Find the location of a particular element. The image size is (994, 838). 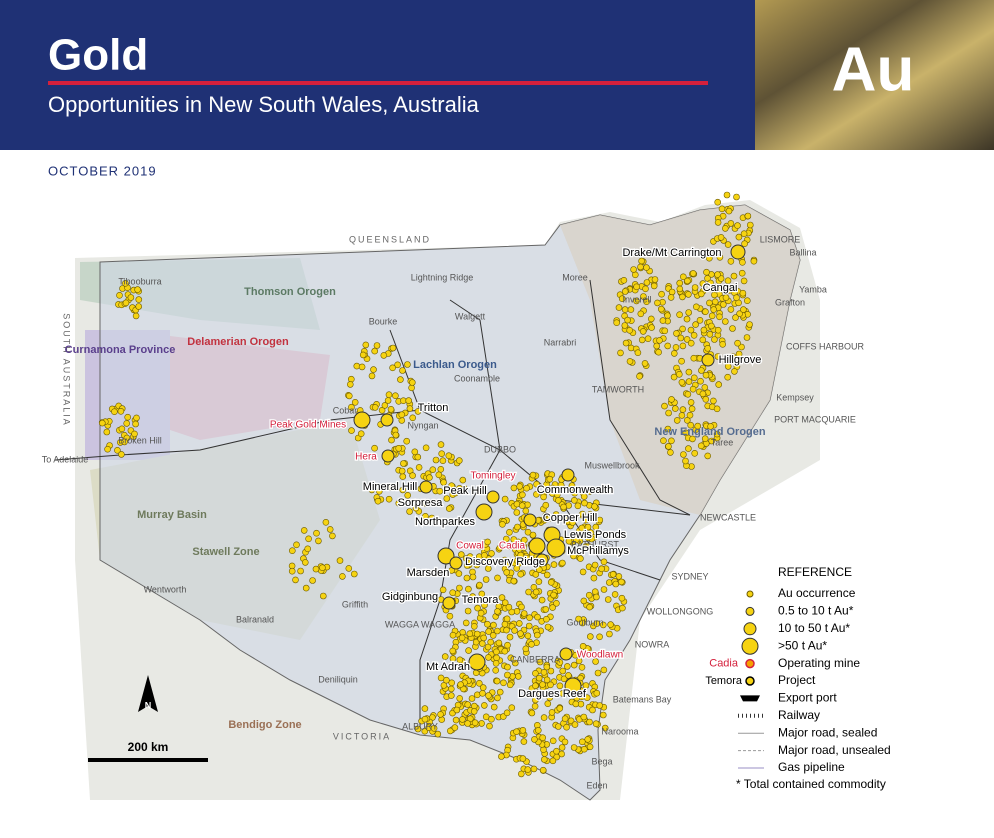

town-label: Bourke is located at coordinates (383, 321).